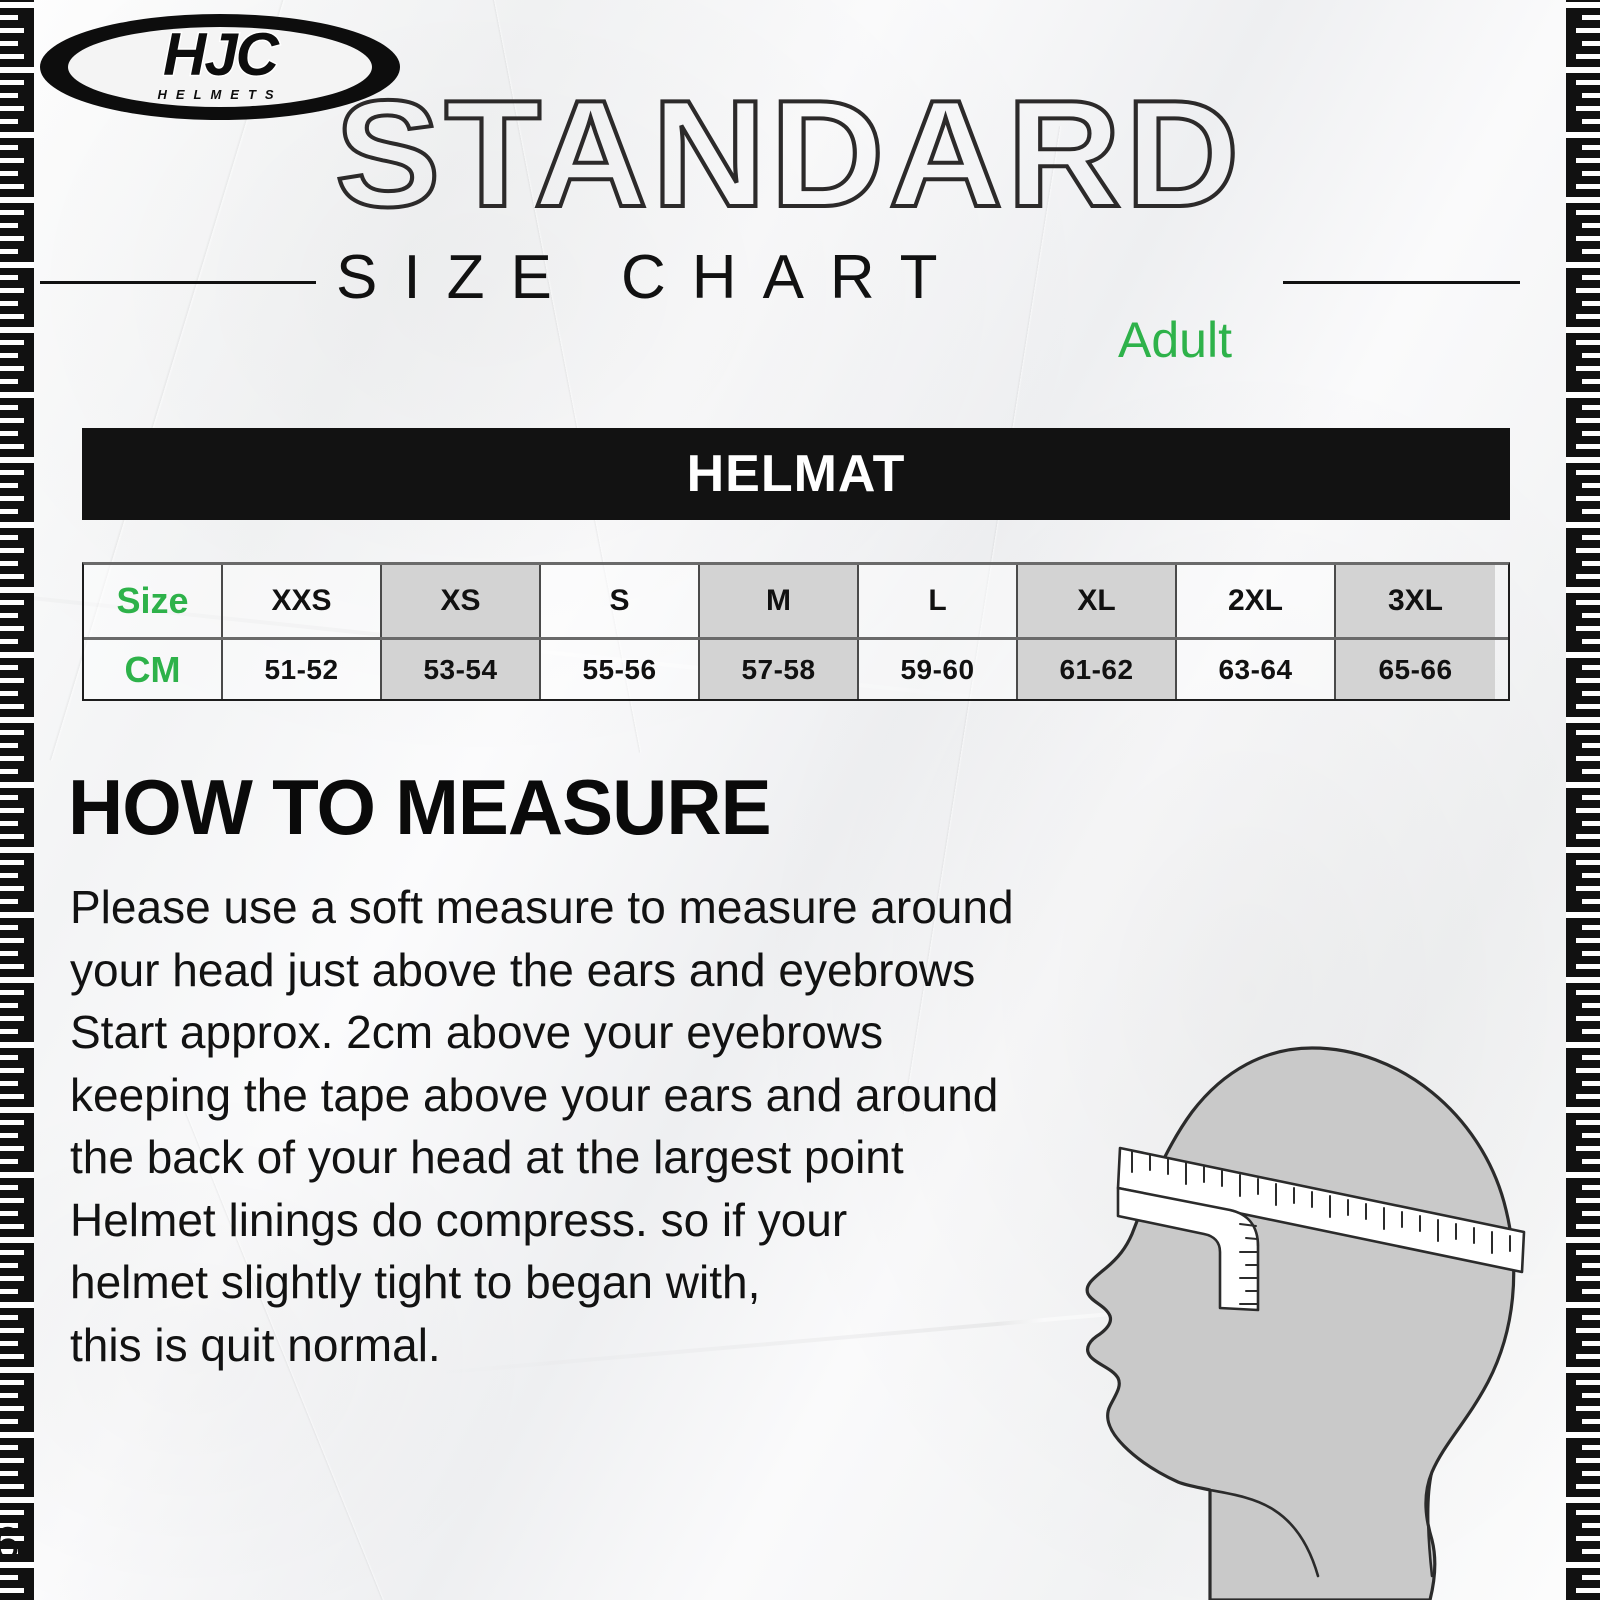 This screenshot has width=1600, height=1600. I want to click on table-cm-cell: 59-60, so click(938, 669).